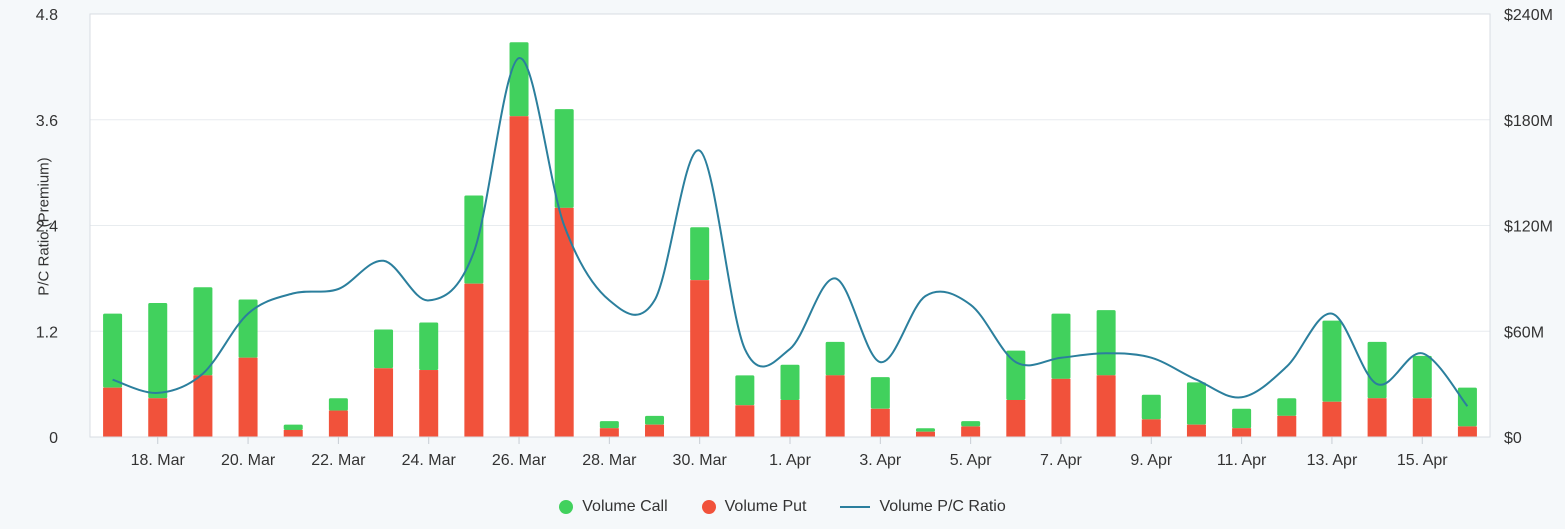 Image resolution: width=1565 pixels, height=529 pixels. What do you see at coordinates (1422, 460) in the screenshot?
I see `x-axis-label: 15. Apr` at bounding box center [1422, 460].